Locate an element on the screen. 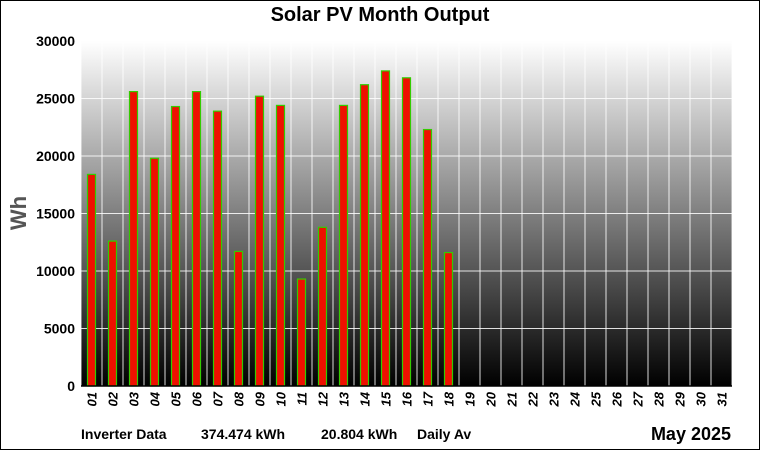  y-axis-ticks: 0 5000 10000 15000 20000 25000 30000 is located at coordinates (55, 213).